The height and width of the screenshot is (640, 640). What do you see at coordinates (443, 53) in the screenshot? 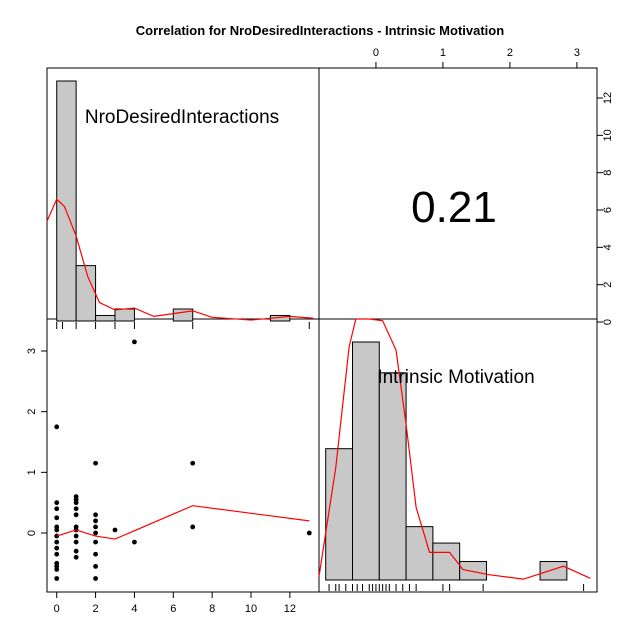
I see `top-axis-tick-label: 1` at bounding box center [443, 53].